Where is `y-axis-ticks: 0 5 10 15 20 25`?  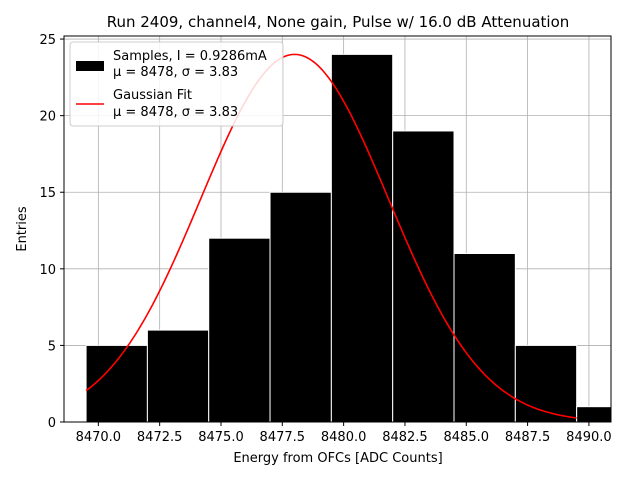
y-axis-ticks: 0 5 10 15 20 25 is located at coordinates (51, 232).